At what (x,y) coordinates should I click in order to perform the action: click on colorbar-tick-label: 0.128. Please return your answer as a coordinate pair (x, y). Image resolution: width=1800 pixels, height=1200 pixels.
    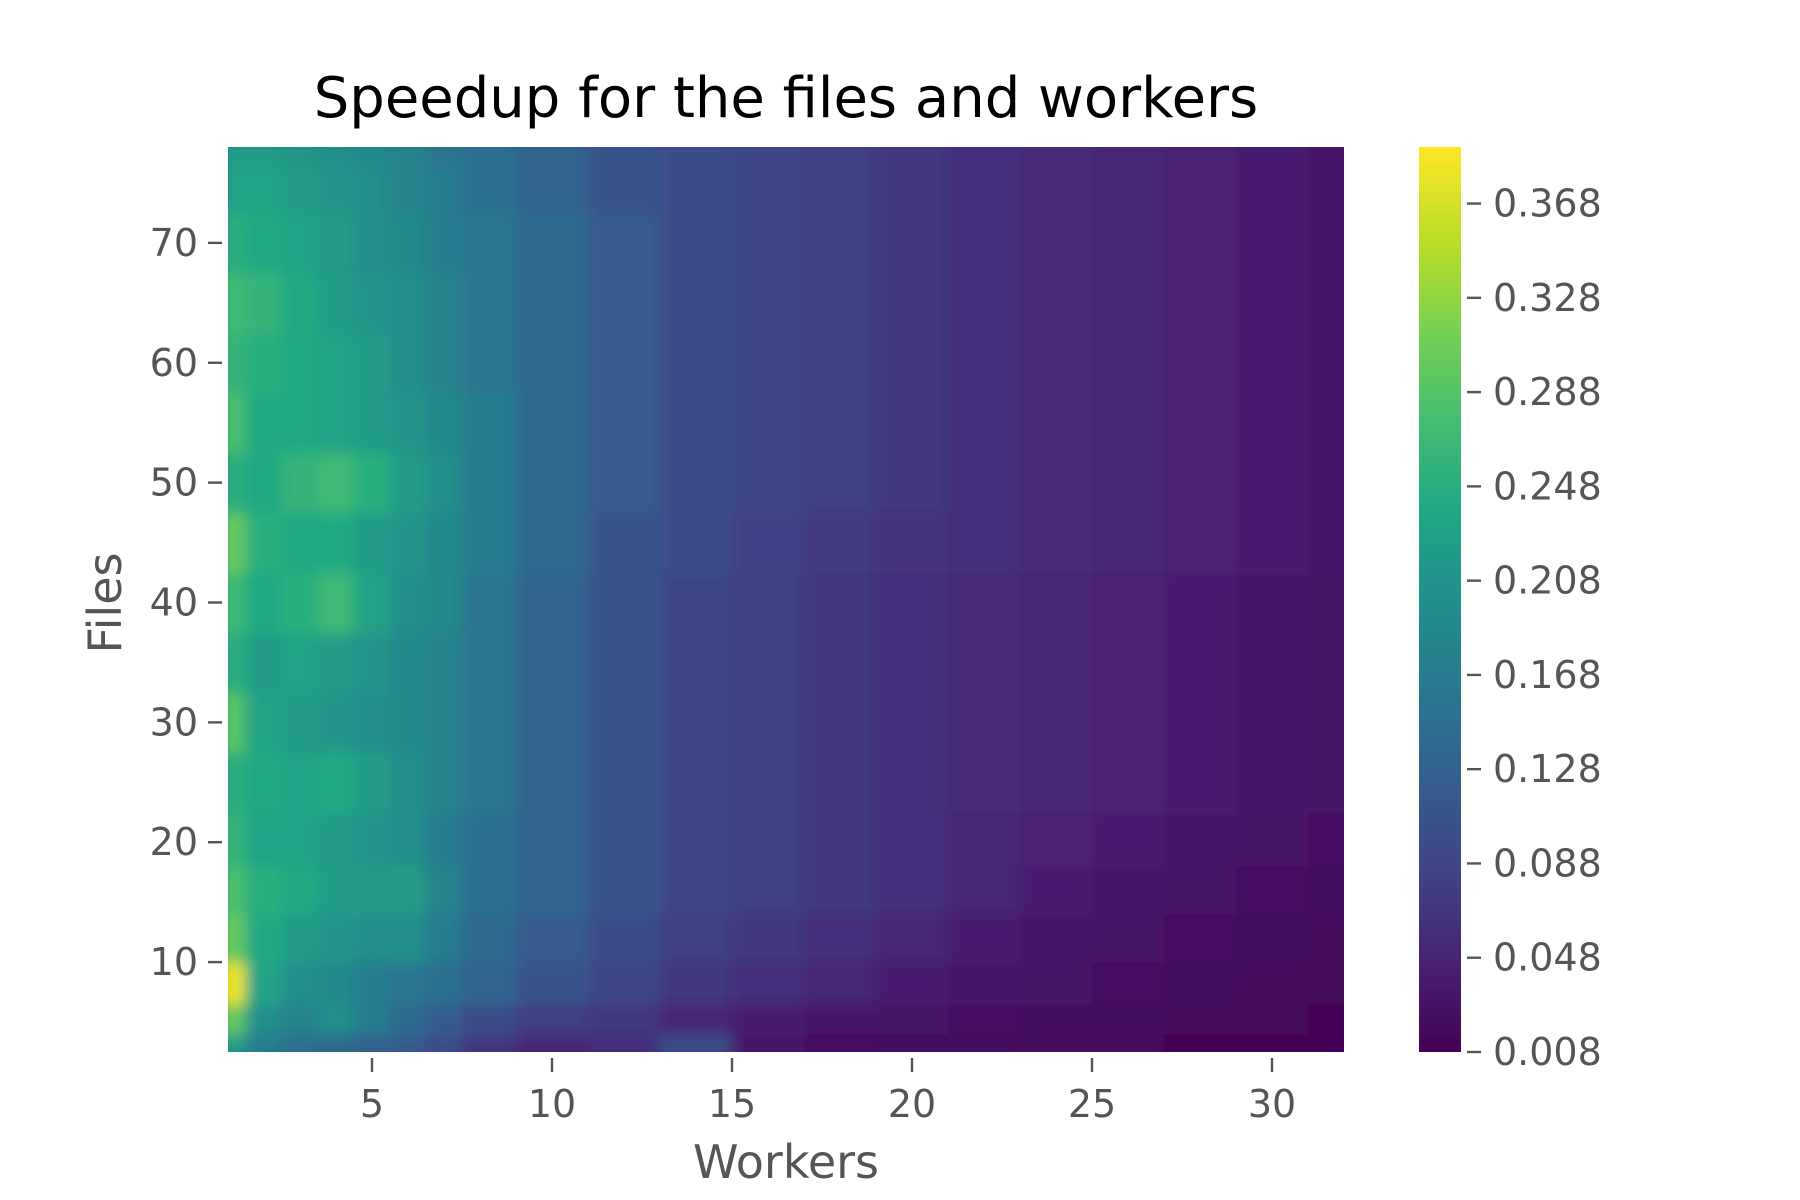
    Looking at the image, I should click on (1547, 769).